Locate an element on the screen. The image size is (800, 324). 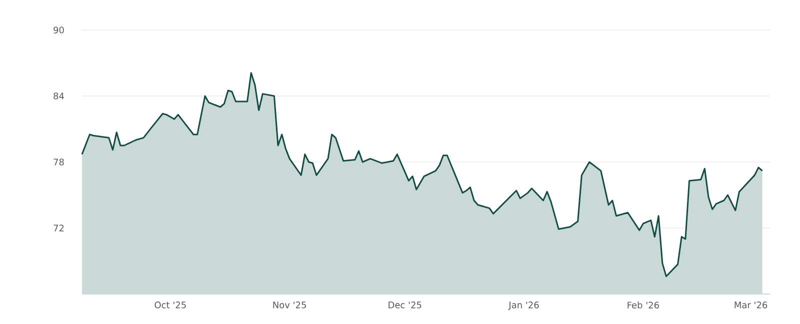
y-tick-label: 72 is located at coordinates (59, 228).